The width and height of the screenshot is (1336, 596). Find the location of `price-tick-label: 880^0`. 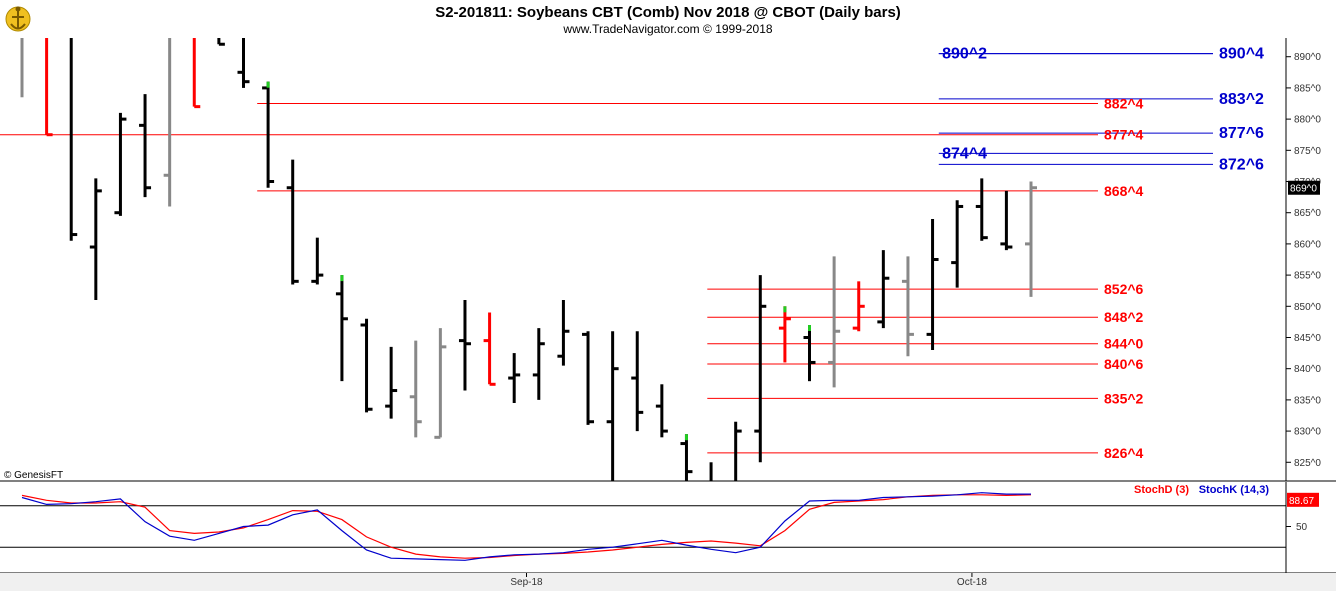

price-tick-label: 880^0 is located at coordinates (1307, 120).